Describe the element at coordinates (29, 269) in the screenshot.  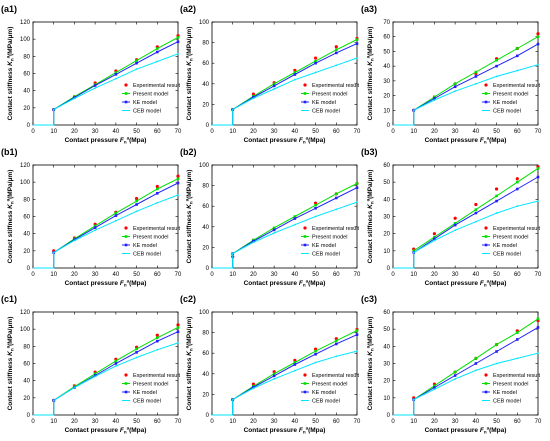
I see `y-tick-label: 0` at that location.